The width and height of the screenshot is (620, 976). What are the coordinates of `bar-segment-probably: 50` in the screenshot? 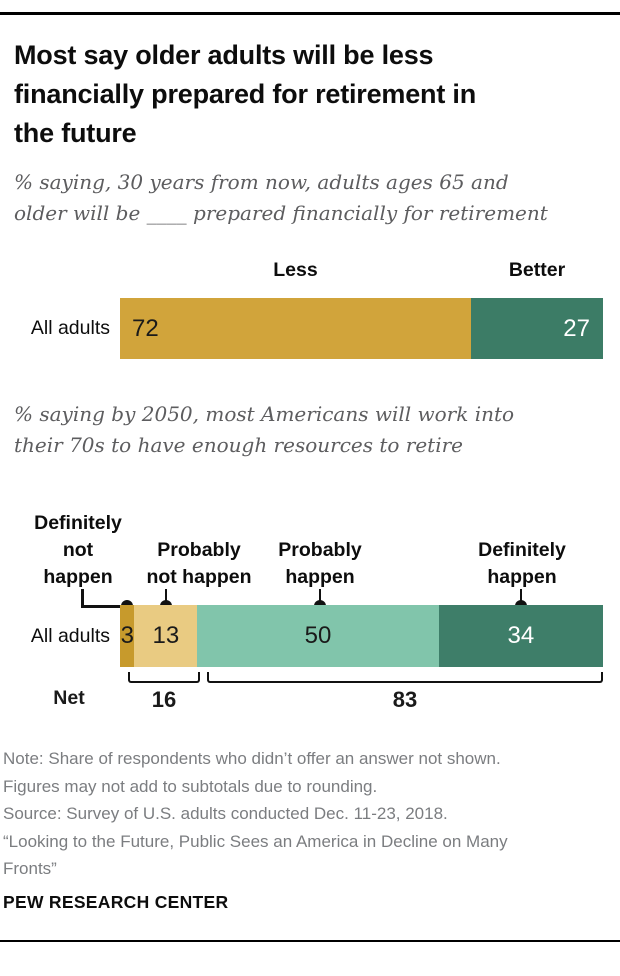 It's located at (318, 636).